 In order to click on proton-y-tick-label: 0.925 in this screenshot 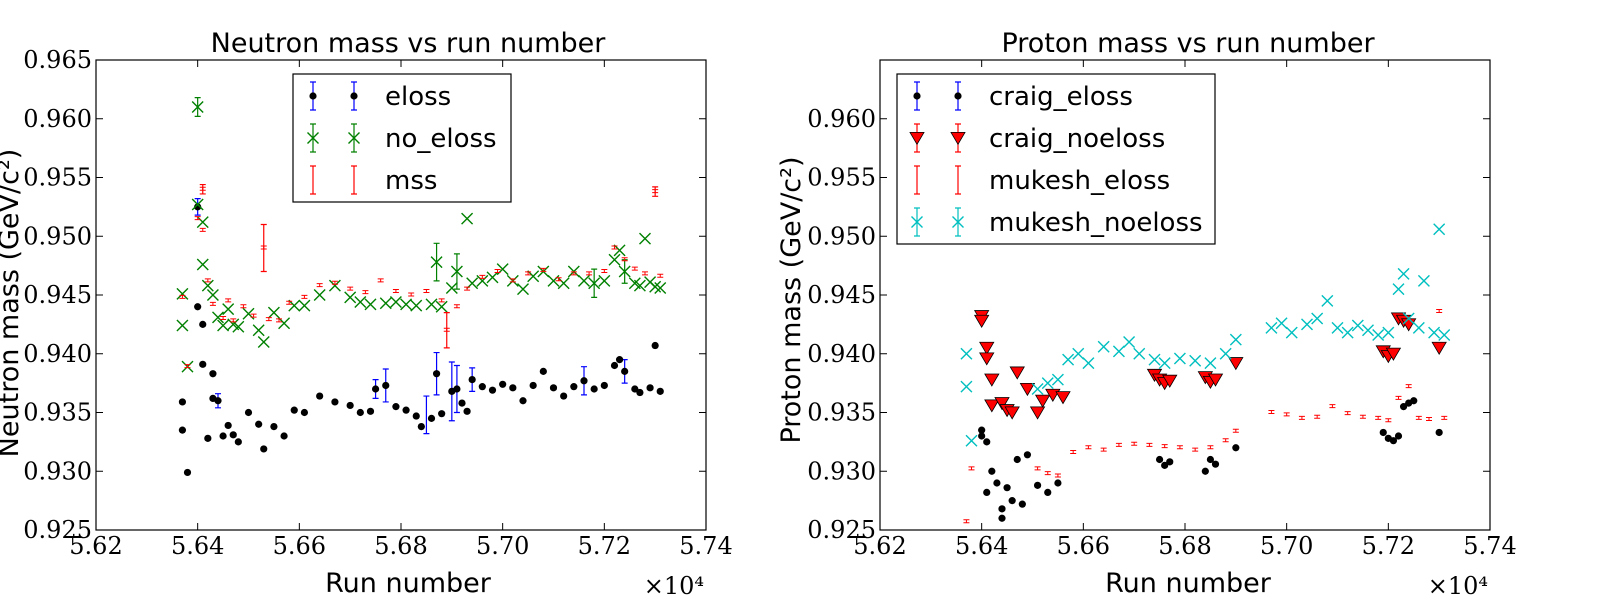, I will do `click(841, 530)`.